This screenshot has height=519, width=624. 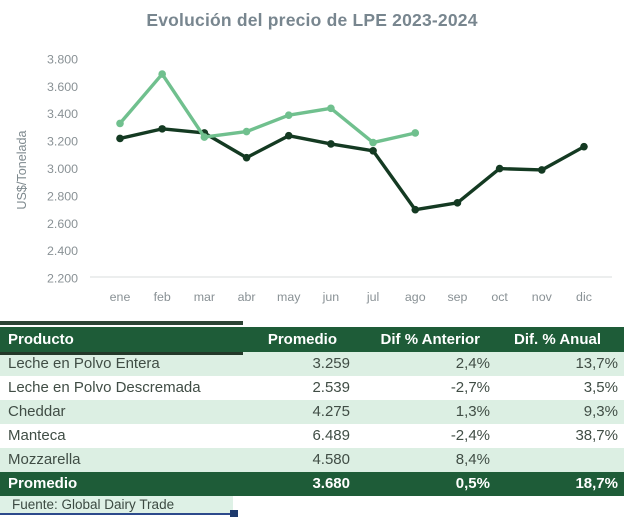 What do you see at coordinates (472, 411) in the screenshot?
I see `cell-dif-anterior: 1,3%` at bounding box center [472, 411].